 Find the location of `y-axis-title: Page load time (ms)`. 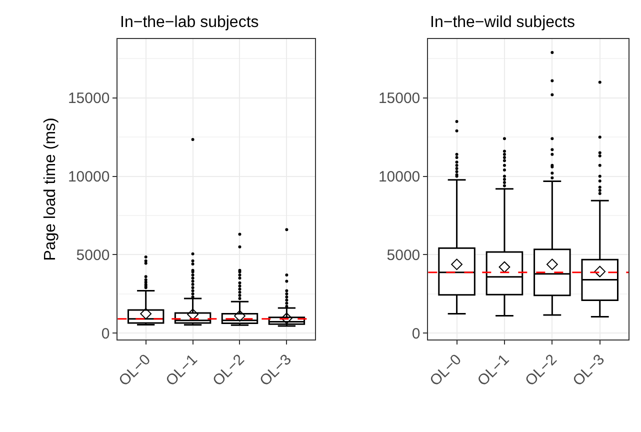

y-axis-title: Page load time (ms) is located at coordinates (50, 189).